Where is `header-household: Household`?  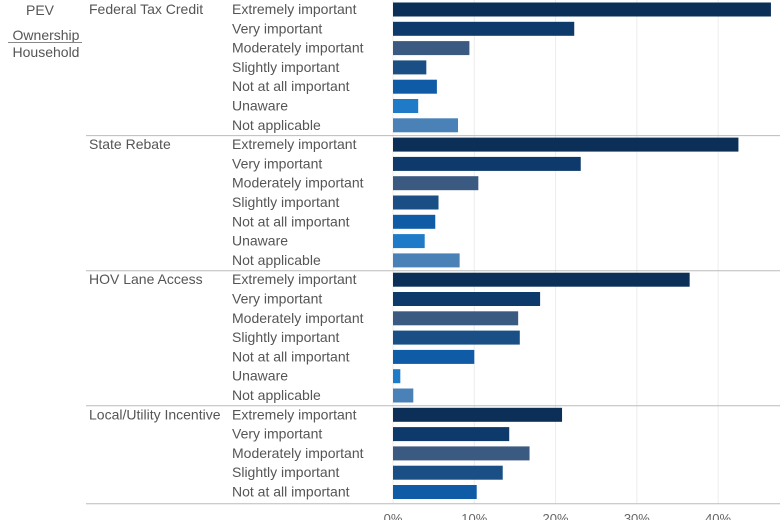
header-household: Household is located at coordinates (46, 52).